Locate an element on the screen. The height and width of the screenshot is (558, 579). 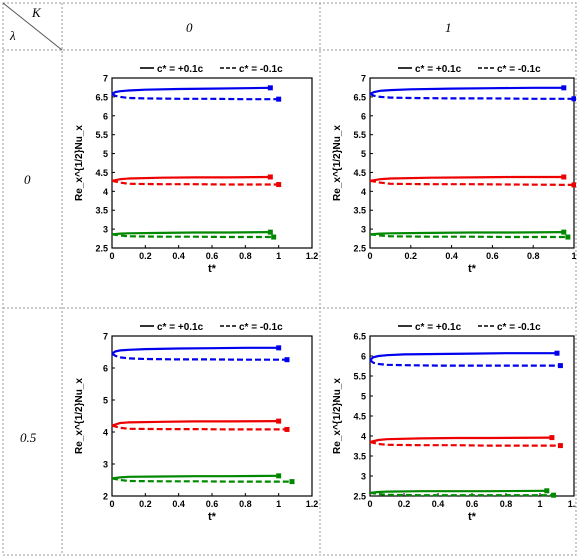
row-label-lambda-0: 0 is located at coordinates (27, 179).